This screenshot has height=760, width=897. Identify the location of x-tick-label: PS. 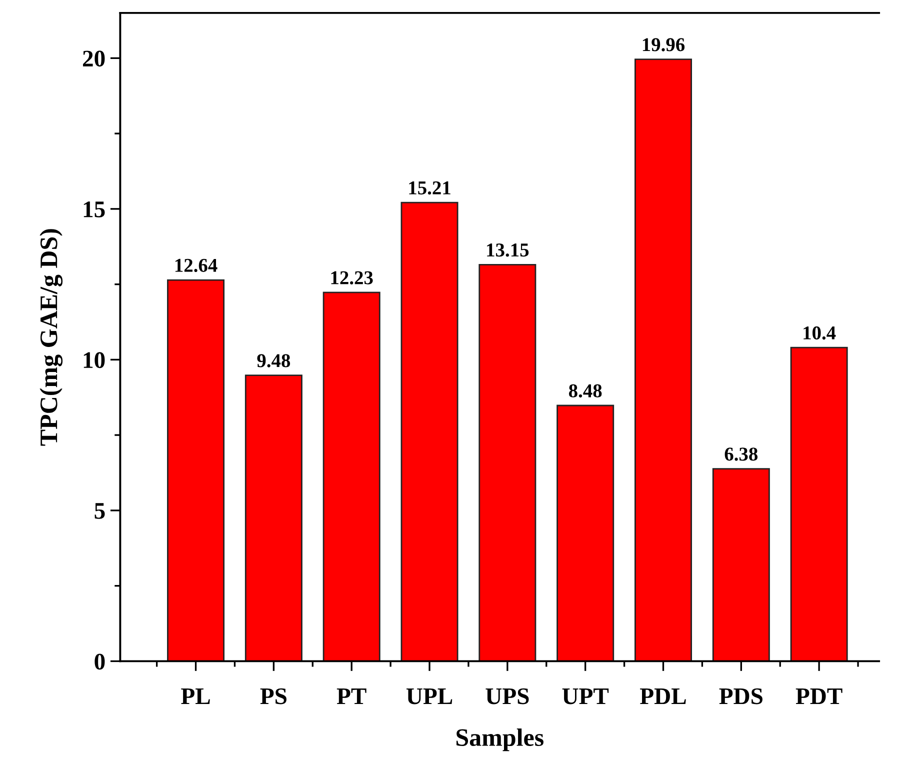
(273, 696).